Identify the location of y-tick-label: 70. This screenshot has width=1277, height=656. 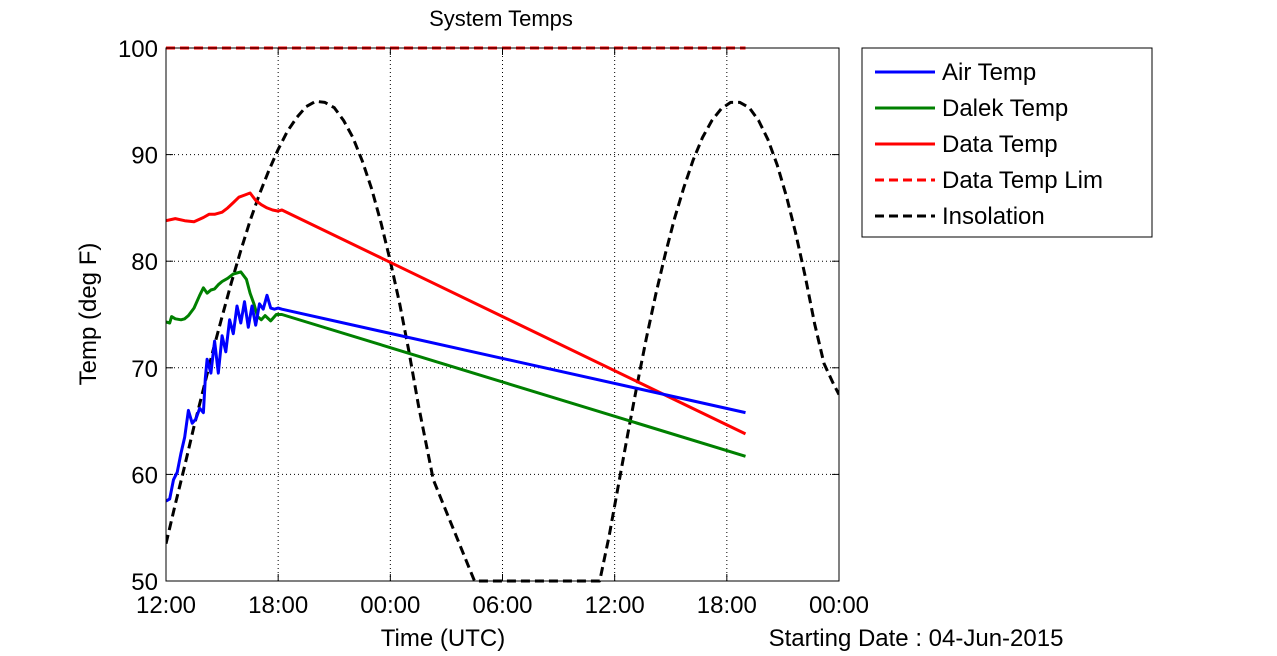
(144, 369).